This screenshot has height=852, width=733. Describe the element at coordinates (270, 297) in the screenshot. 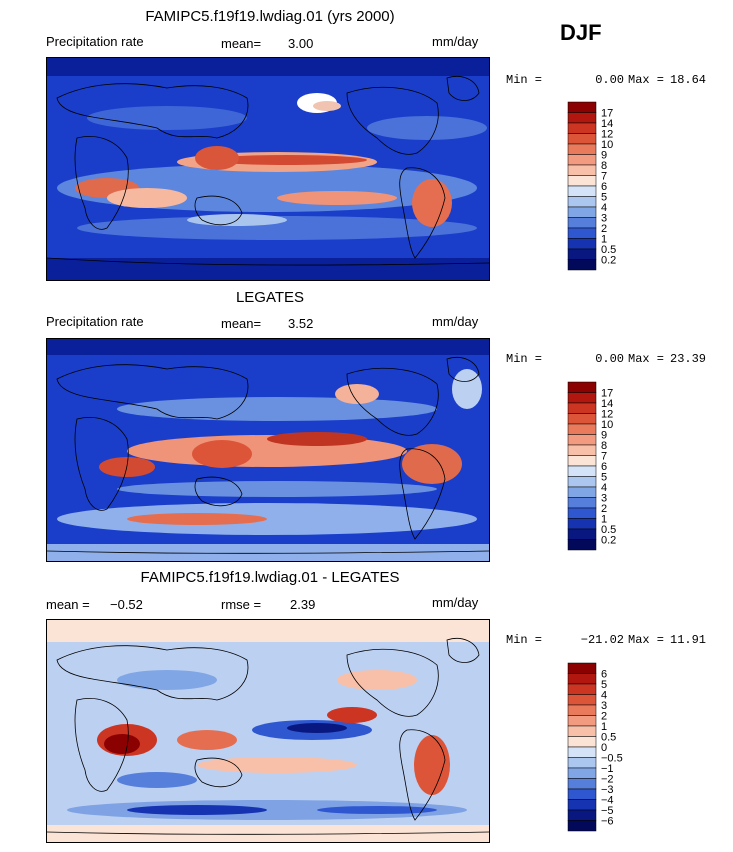

I see `panel-title: LEGATES` at that location.